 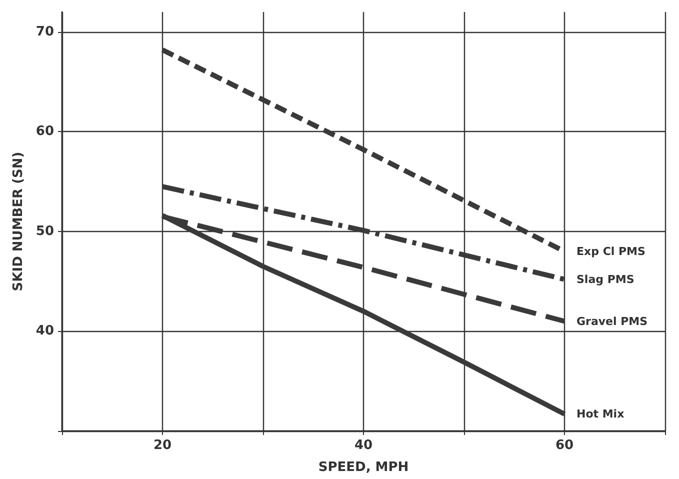 I want to click on x-tick-label: 60, so click(x=564, y=445).